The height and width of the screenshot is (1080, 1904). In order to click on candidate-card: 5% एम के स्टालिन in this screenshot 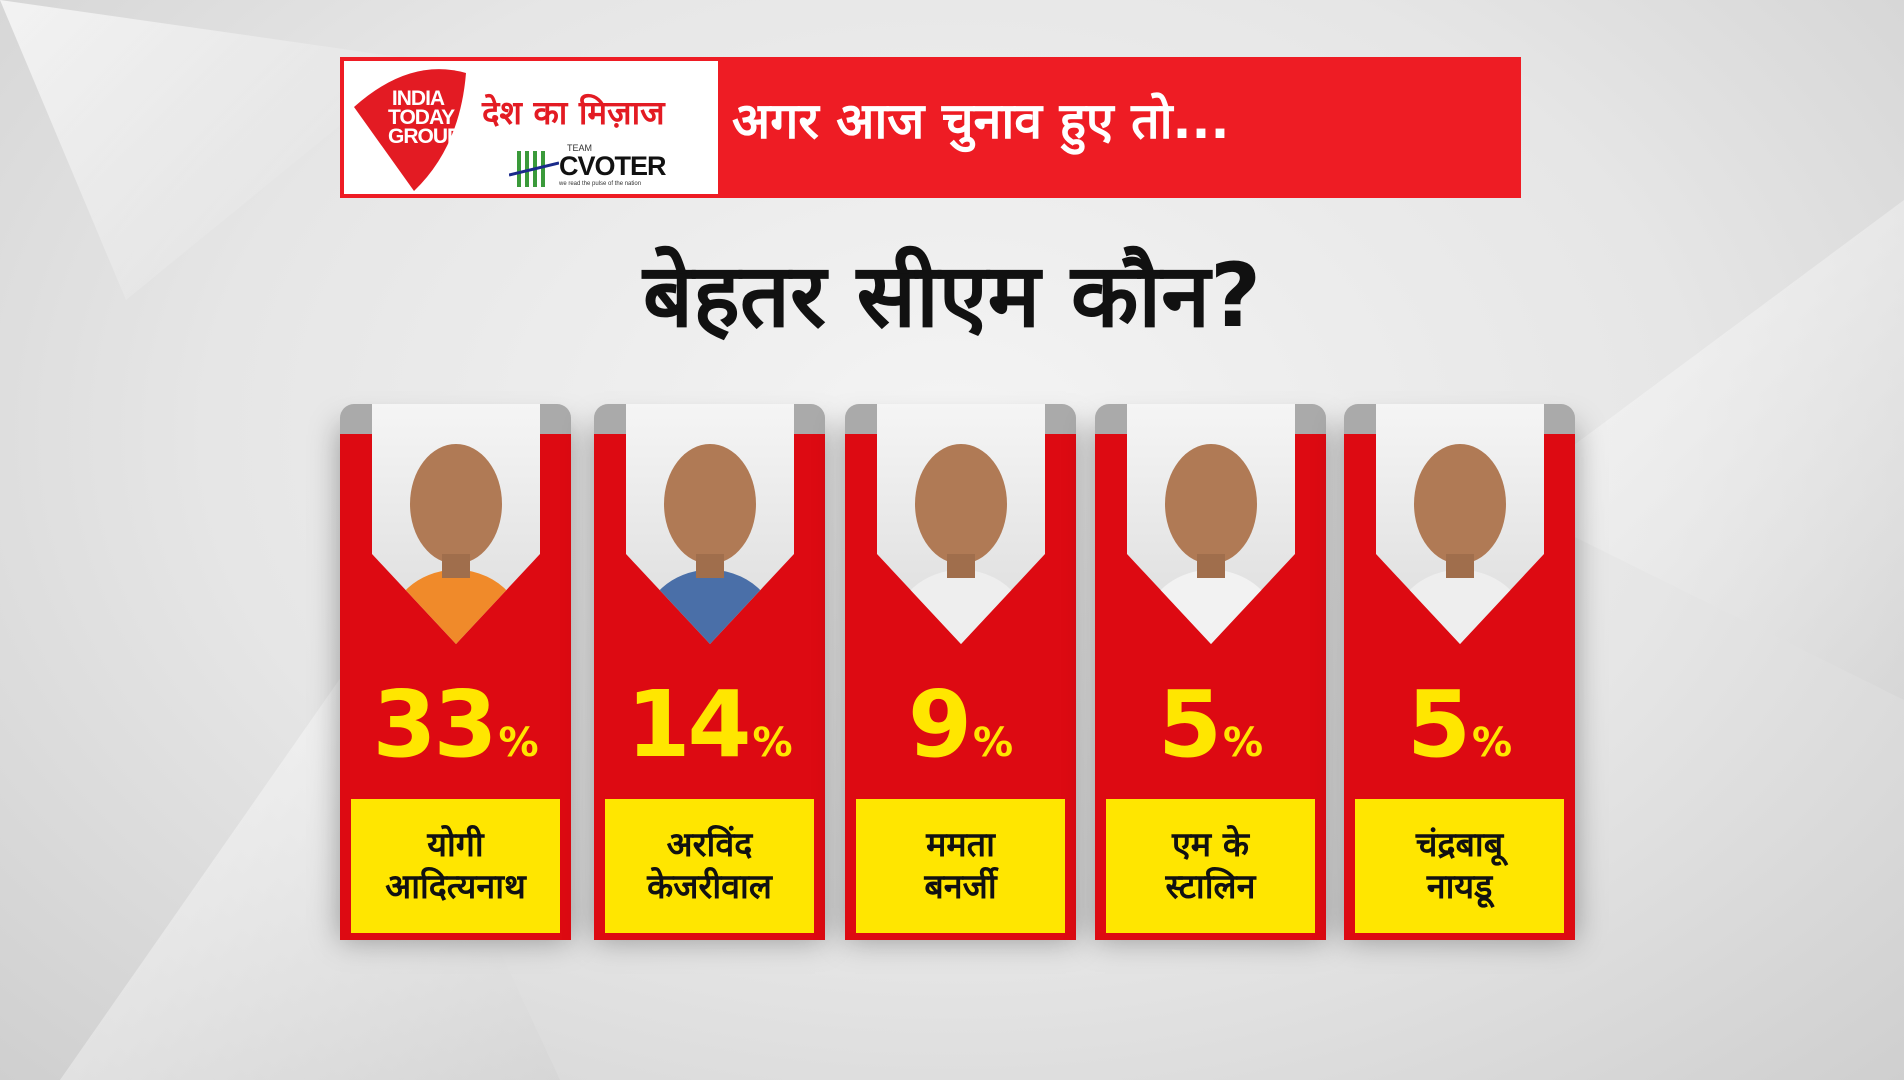, I will do `click(1210, 672)`.